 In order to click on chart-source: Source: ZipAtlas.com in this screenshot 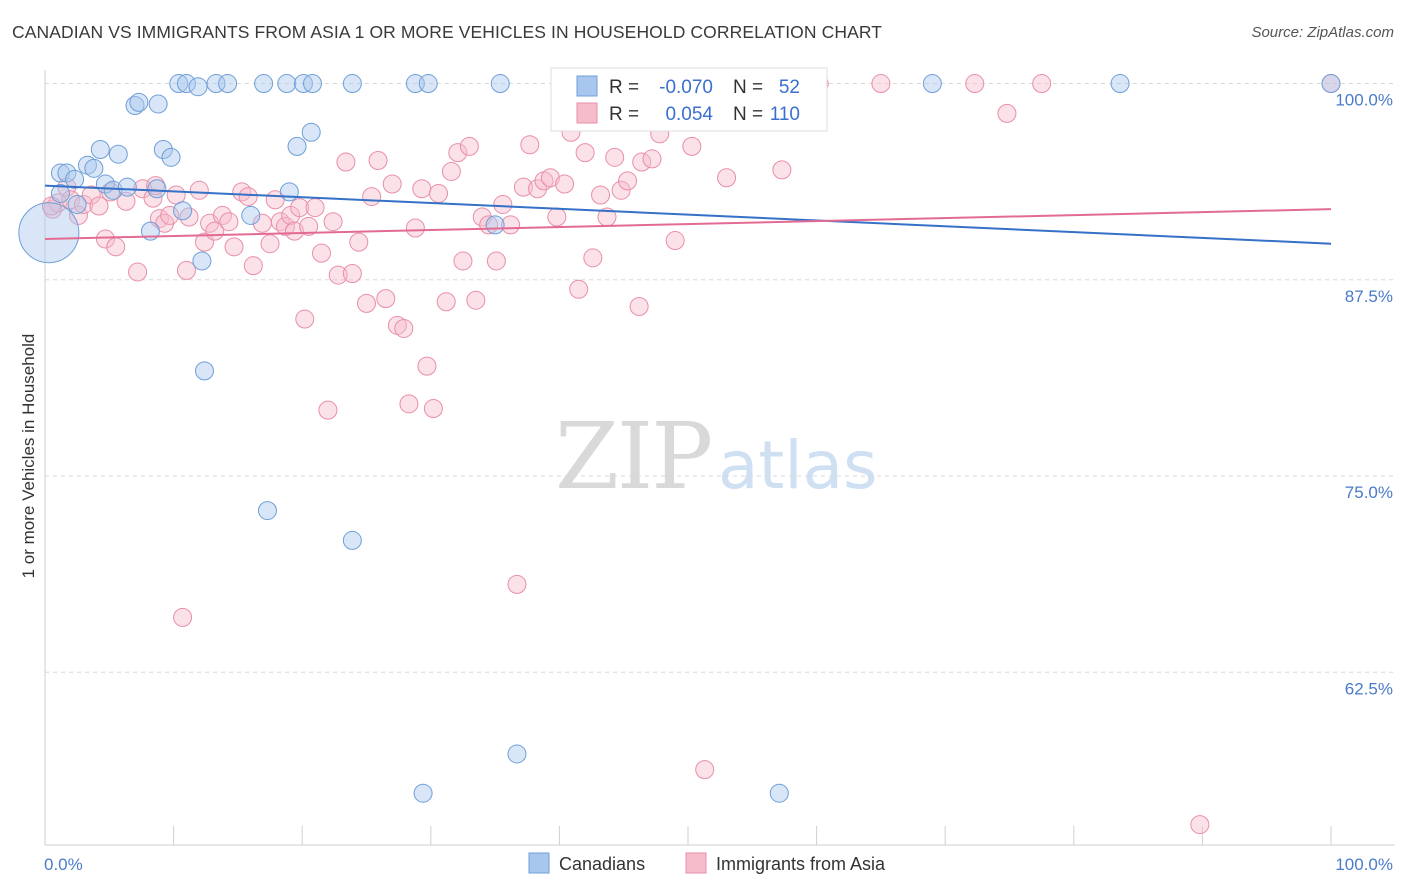, I will do `click(1322, 32)`.